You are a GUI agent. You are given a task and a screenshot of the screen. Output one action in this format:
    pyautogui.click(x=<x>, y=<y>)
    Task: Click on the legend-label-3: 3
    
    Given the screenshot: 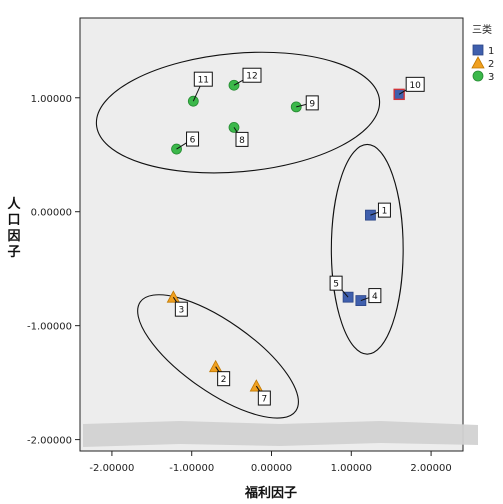 What is the action you would take?
    pyautogui.click(x=491, y=77)
    